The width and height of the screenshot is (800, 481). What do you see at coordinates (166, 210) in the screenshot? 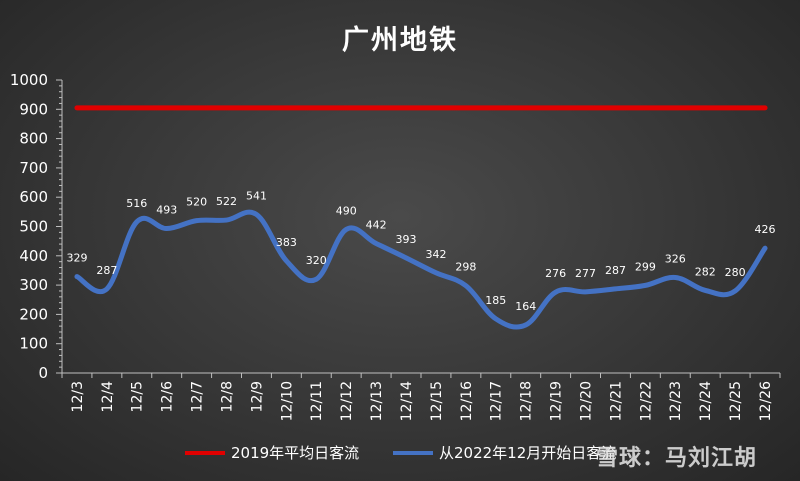
I see `data-label: 493` at bounding box center [166, 210].